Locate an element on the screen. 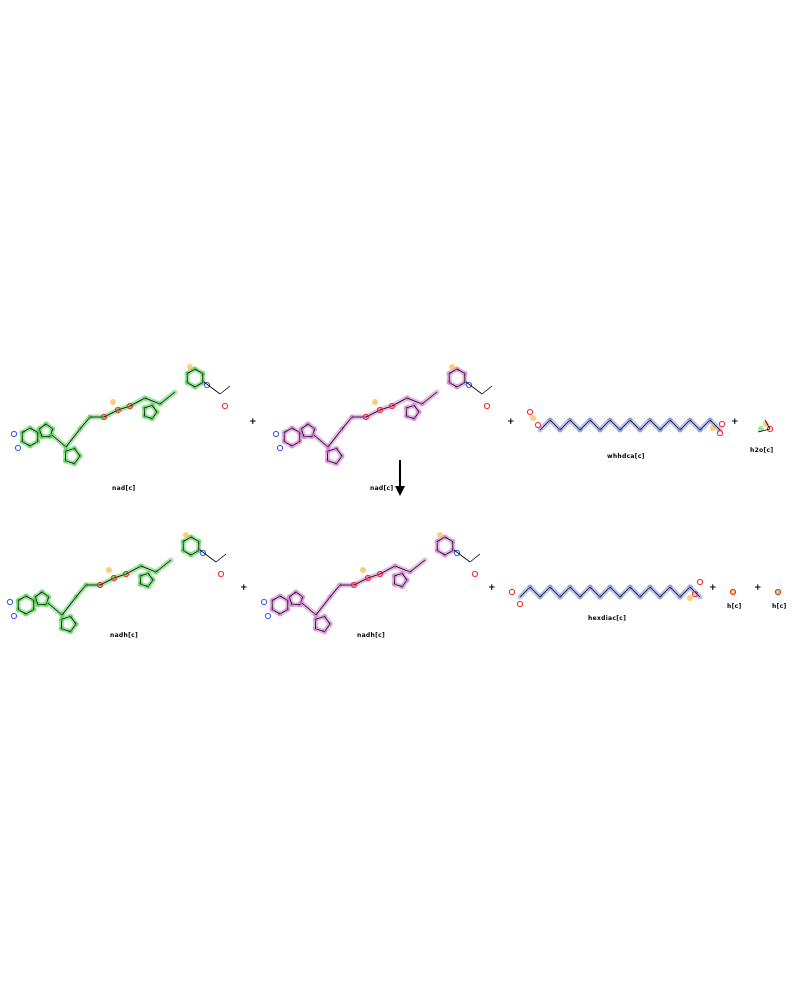  label-nadh-1: nadh[c] is located at coordinates (124, 635).